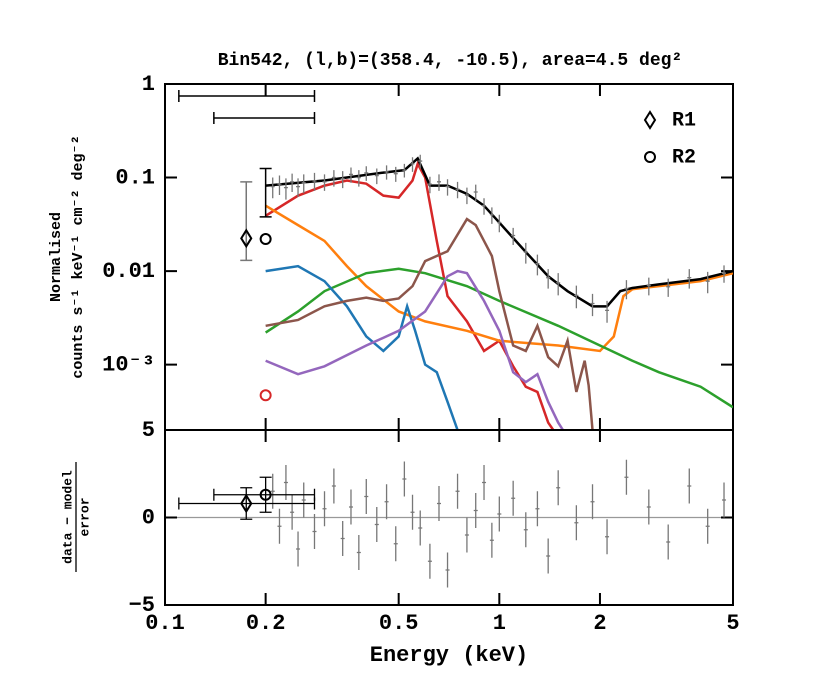 Image resolution: width=814 pixels, height=678 pixels. I want to click on y-axis-label: data − model, so click(67, 517).